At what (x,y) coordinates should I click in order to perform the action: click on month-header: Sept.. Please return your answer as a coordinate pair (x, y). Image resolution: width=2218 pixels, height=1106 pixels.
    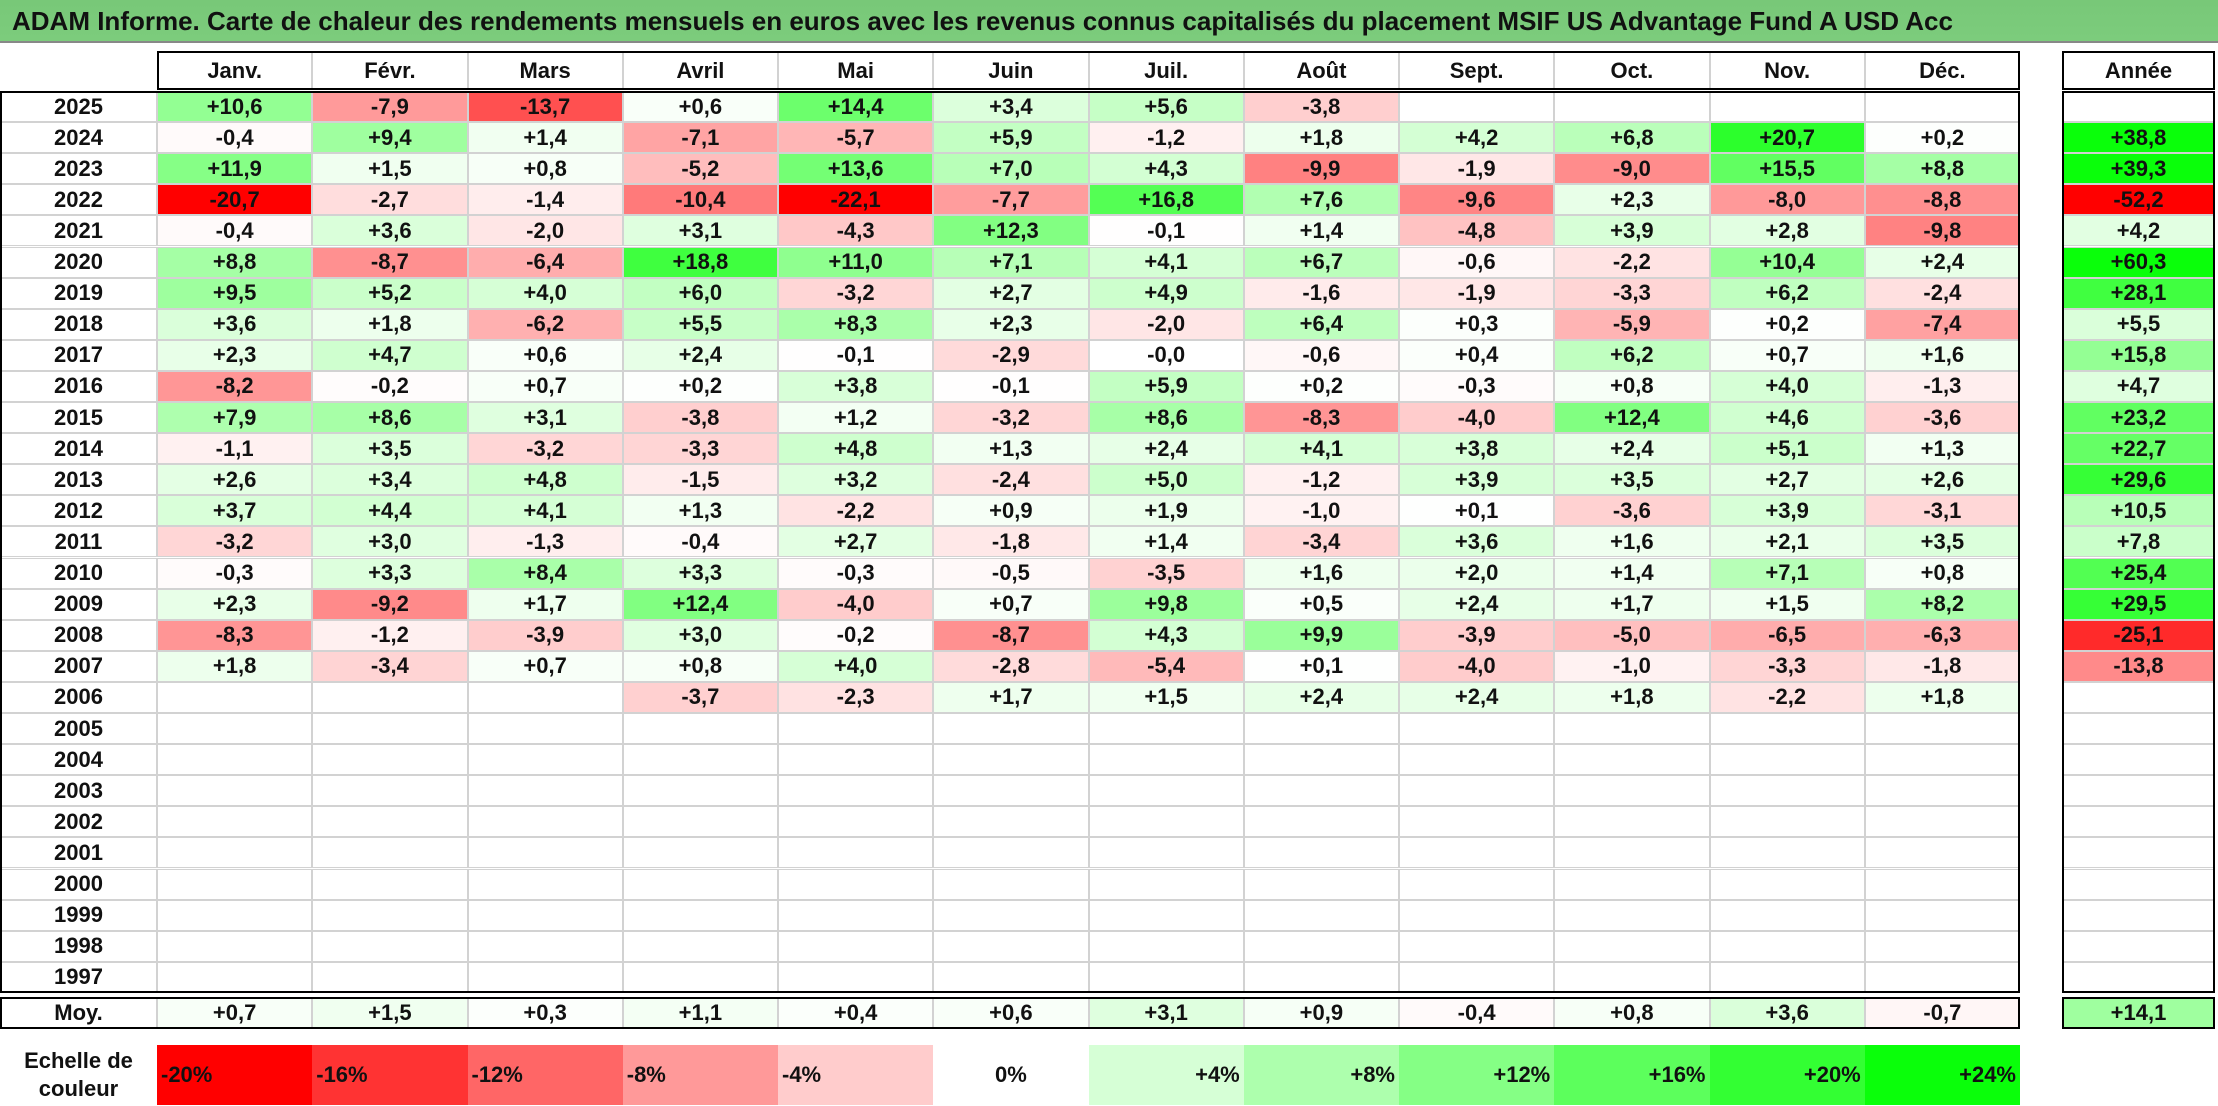
    Looking at the image, I should click on (1477, 70).